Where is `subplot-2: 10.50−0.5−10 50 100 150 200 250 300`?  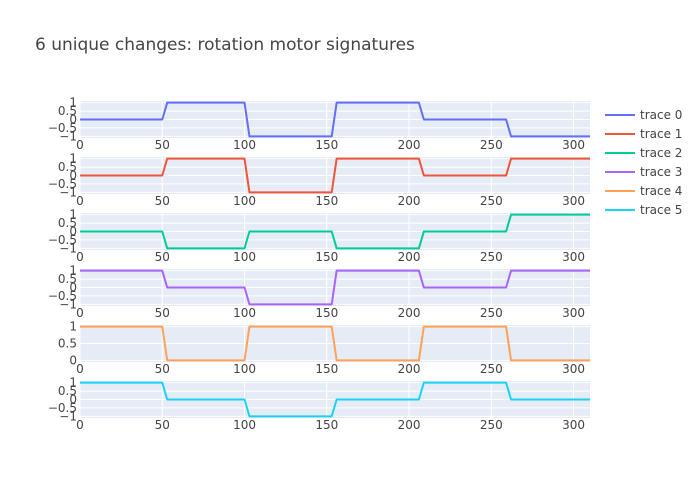
subplot-2: 10.50−0.5−10 50 100 150 200 250 300 is located at coordinates (319, 236).